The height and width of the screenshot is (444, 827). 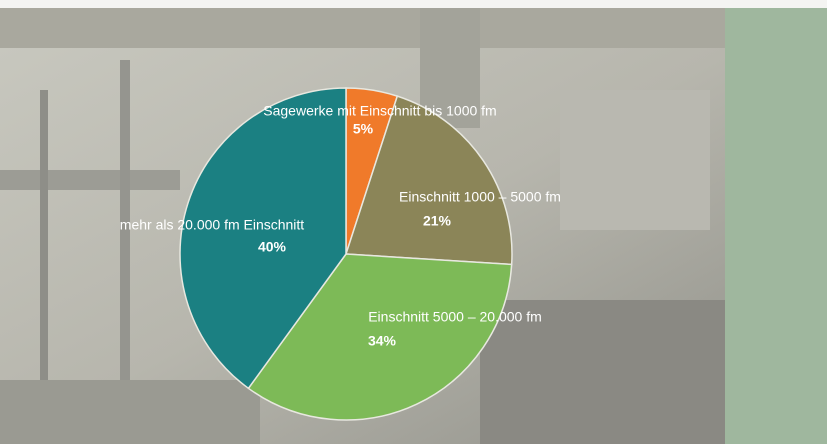 What do you see at coordinates (455, 317) in the screenshot?
I see `slice-label: Einschnitt 5000 – 20.000 fm` at bounding box center [455, 317].